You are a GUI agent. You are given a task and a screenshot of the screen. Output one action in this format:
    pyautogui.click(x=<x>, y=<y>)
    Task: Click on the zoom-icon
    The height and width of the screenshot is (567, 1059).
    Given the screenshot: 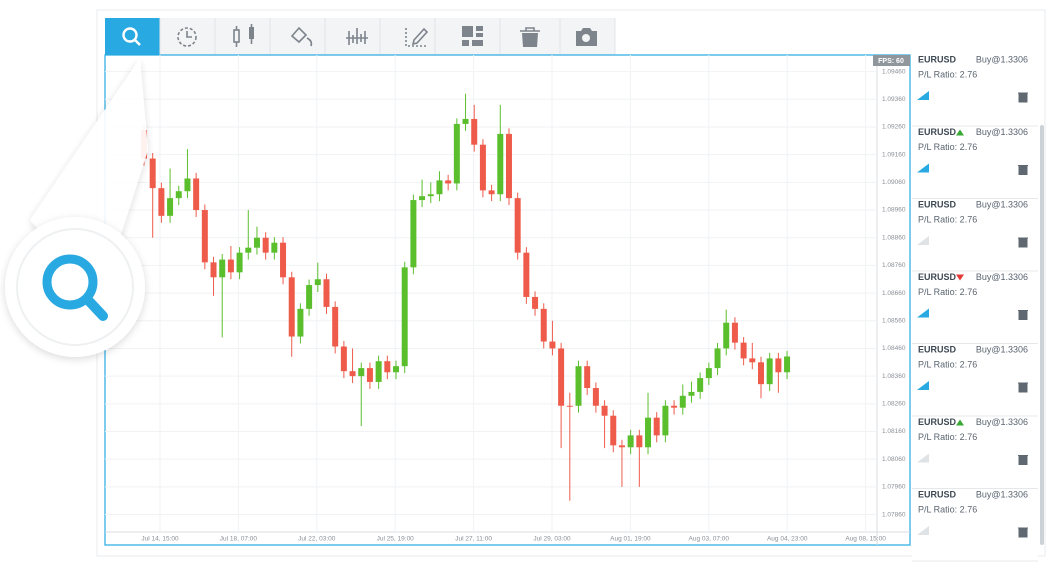 What is the action you would take?
    pyautogui.click(x=130, y=35)
    